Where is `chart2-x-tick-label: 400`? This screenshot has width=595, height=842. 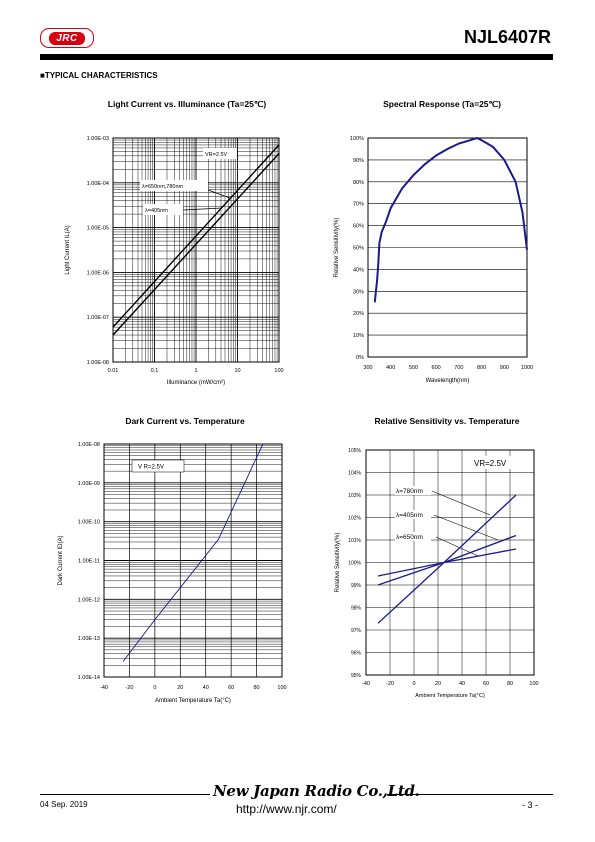 chart2-x-tick-label: 400 is located at coordinates (390, 368).